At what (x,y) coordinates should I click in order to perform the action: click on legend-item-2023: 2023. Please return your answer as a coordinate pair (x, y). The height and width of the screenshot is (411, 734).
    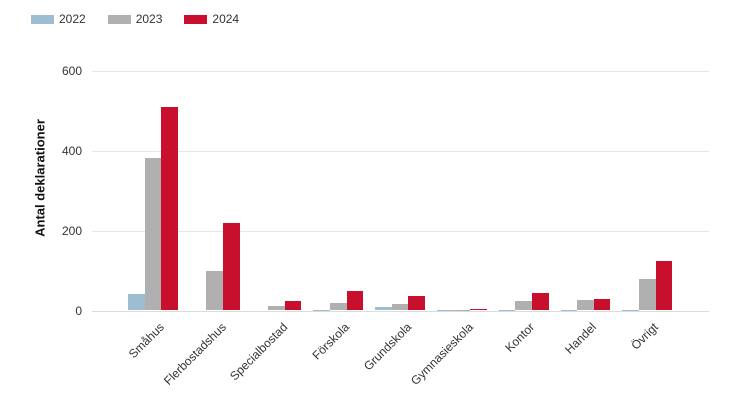
    Looking at the image, I should click on (135, 19).